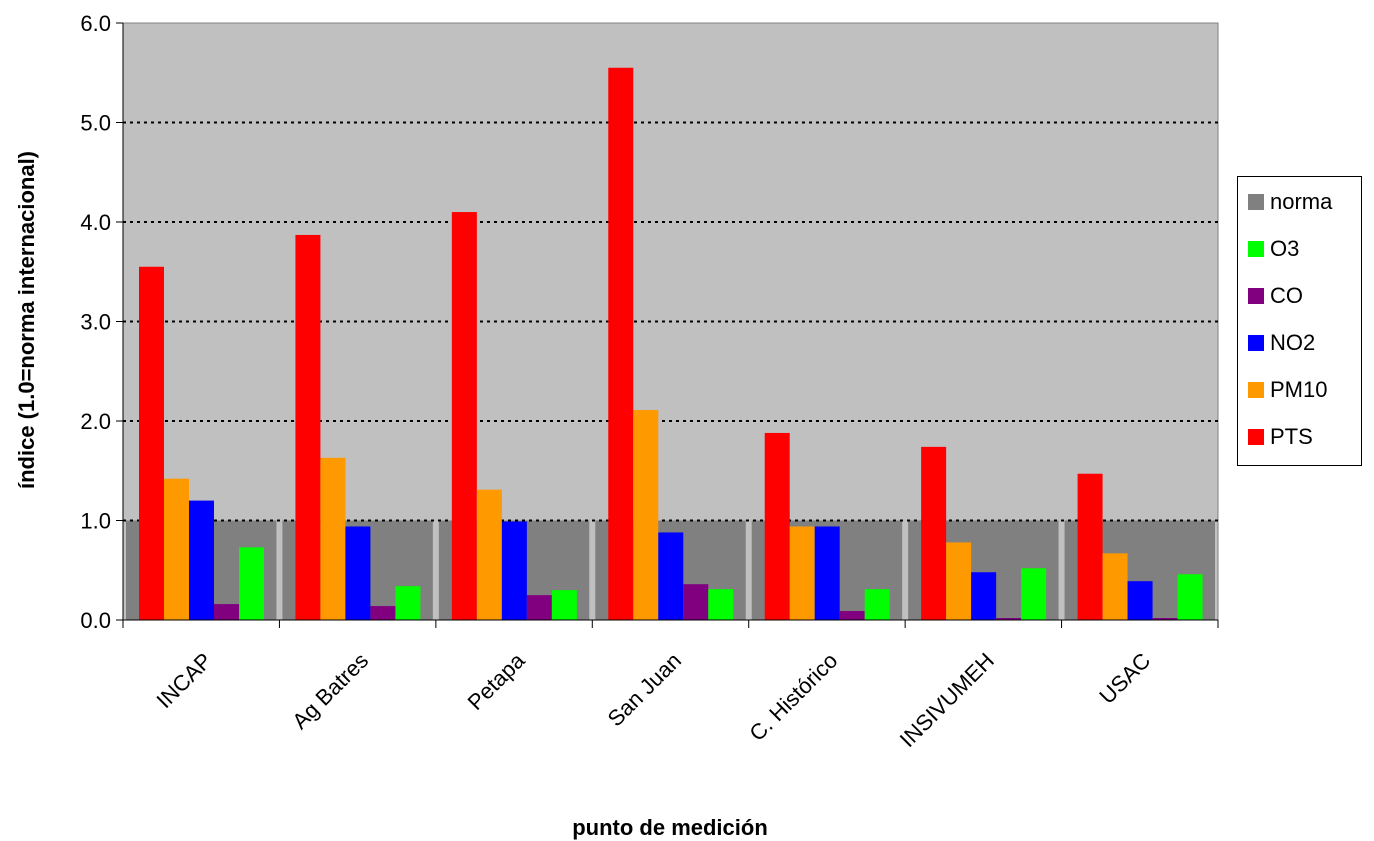  I want to click on x-tick-label: USAC, so click(1124, 678).